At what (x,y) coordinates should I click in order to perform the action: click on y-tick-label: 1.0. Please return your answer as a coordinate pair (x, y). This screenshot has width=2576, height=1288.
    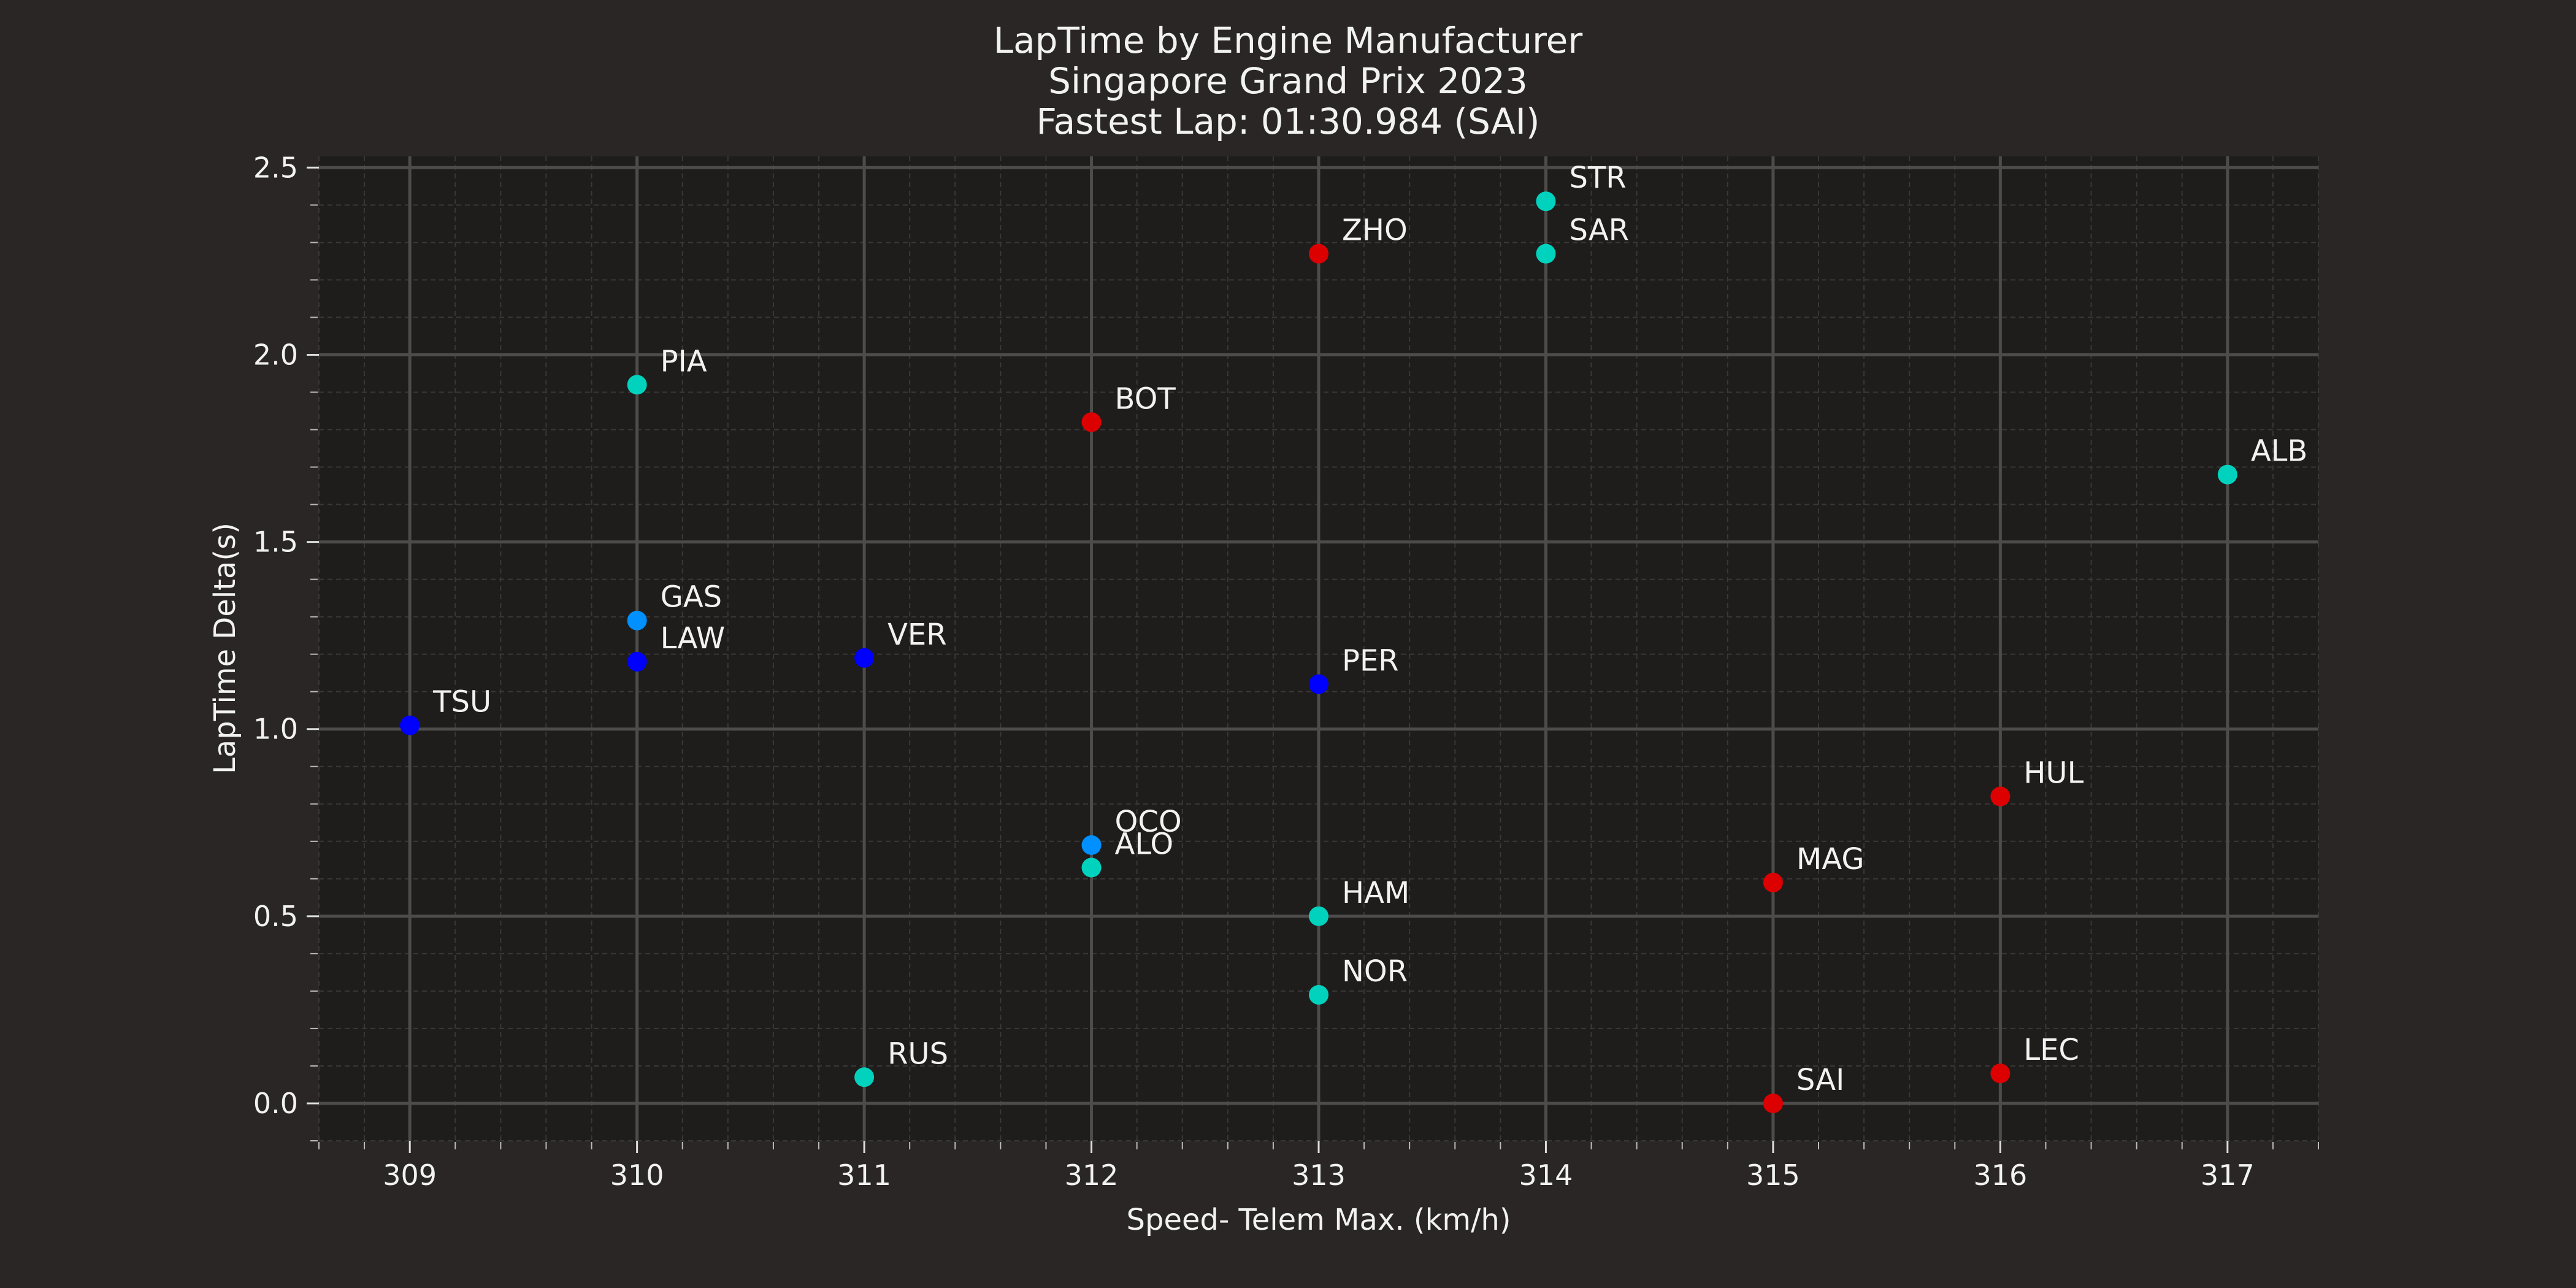
    Looking at the image, I should click on (275, 729).